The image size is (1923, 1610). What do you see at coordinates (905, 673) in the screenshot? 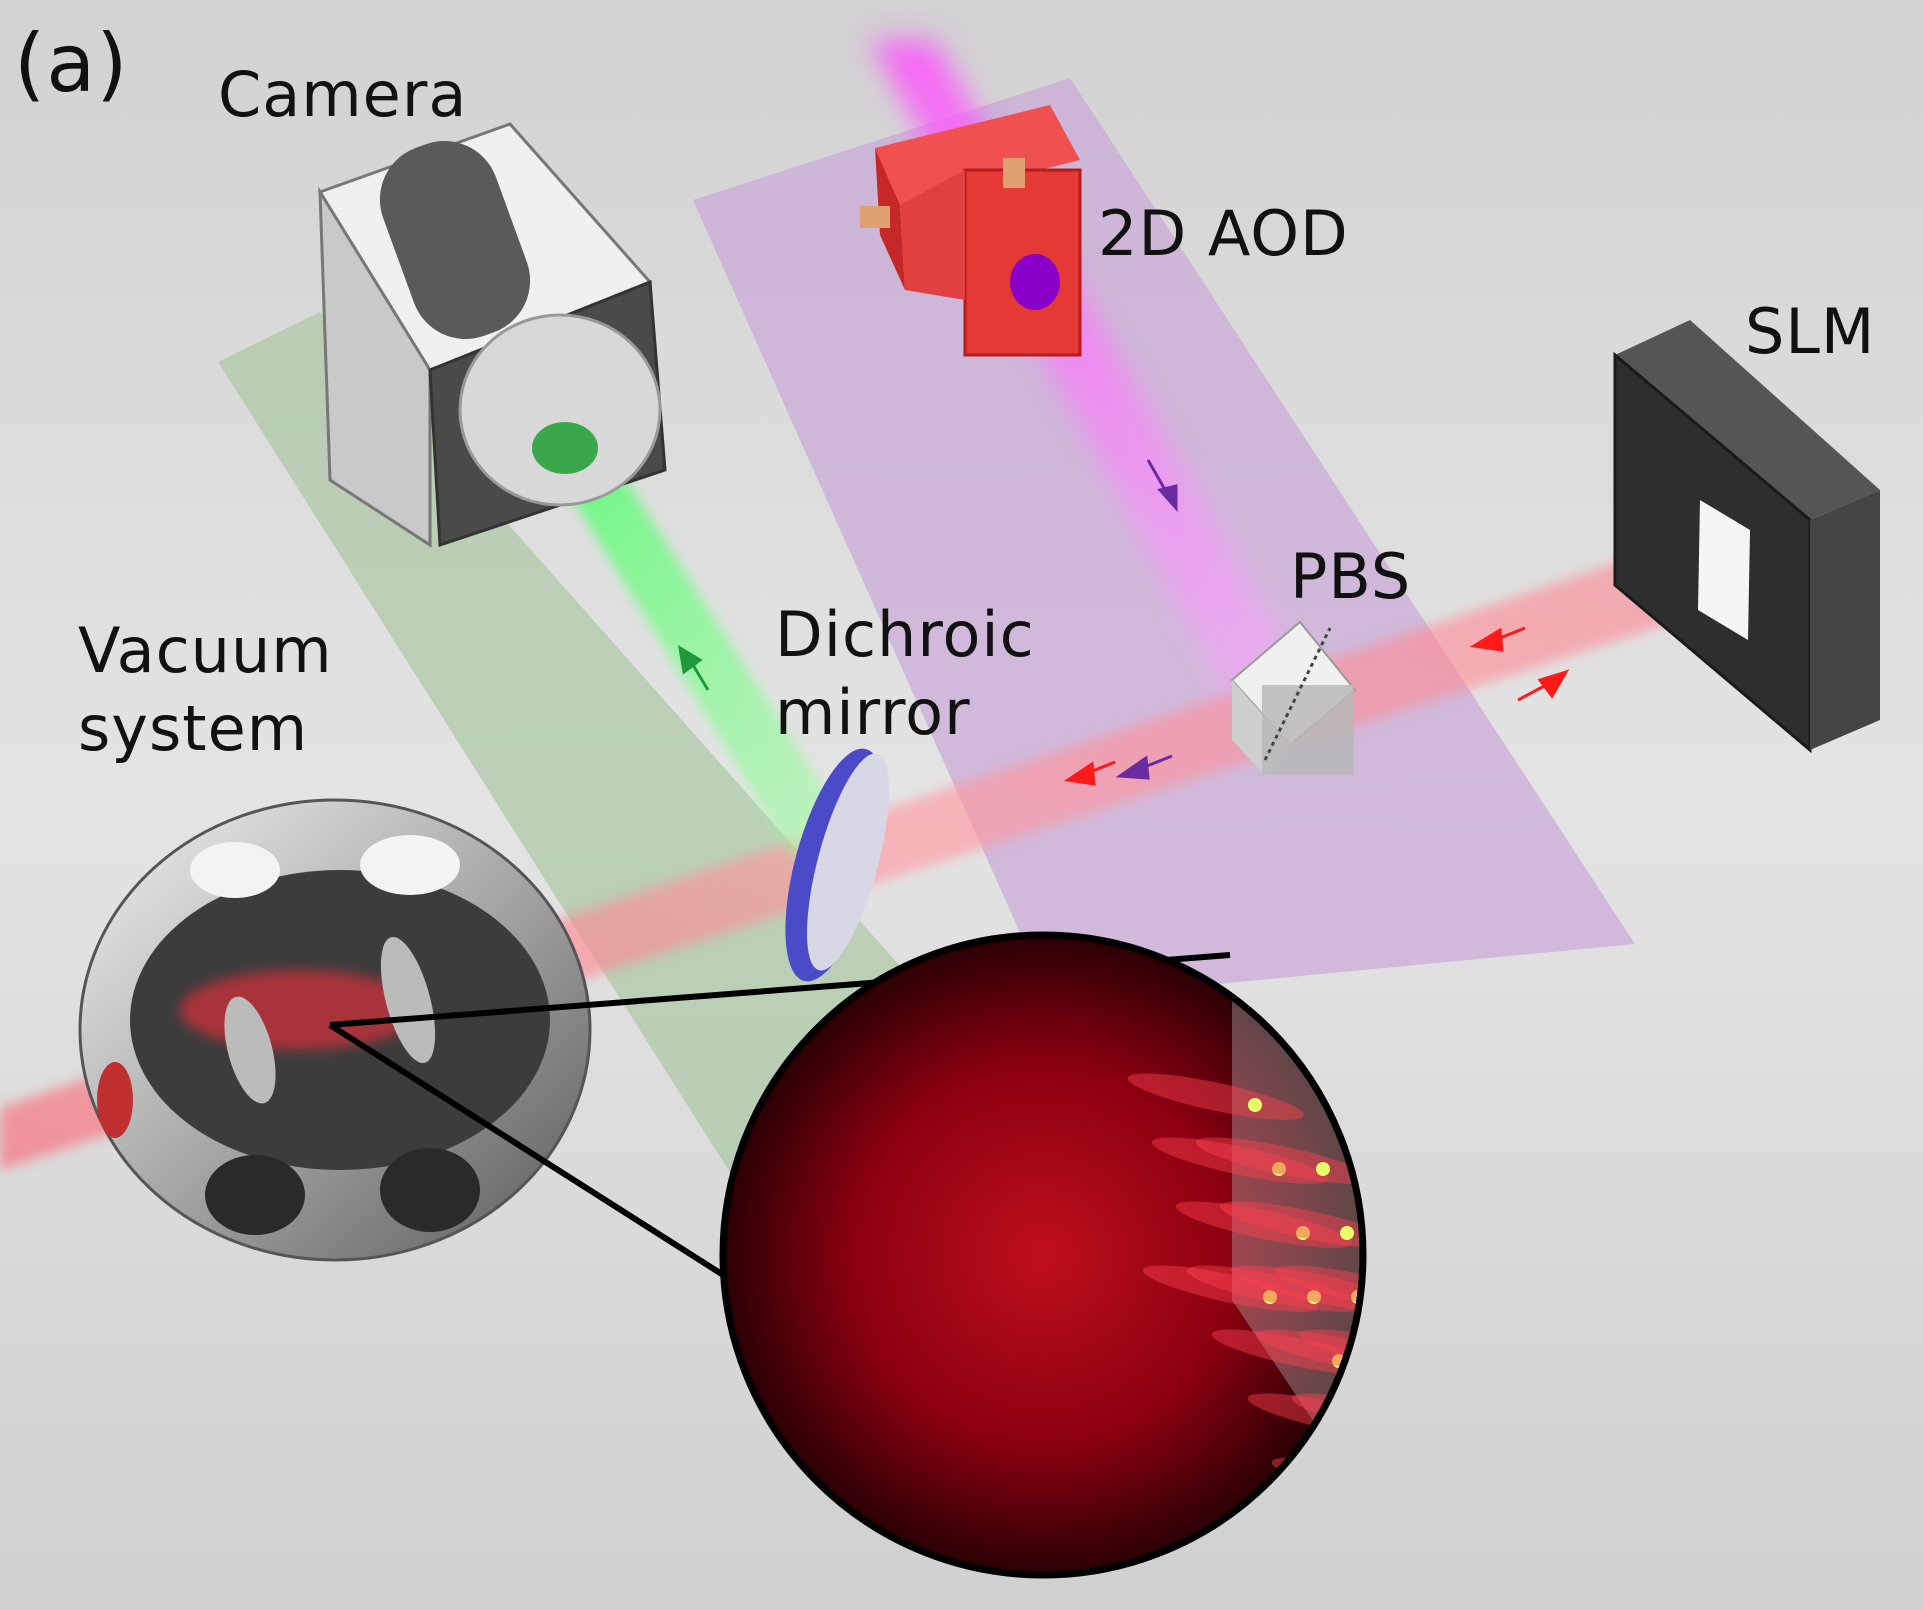
I see `dichroic-mirror-label: Dichroic mirror` at bounding box center [905, 673].